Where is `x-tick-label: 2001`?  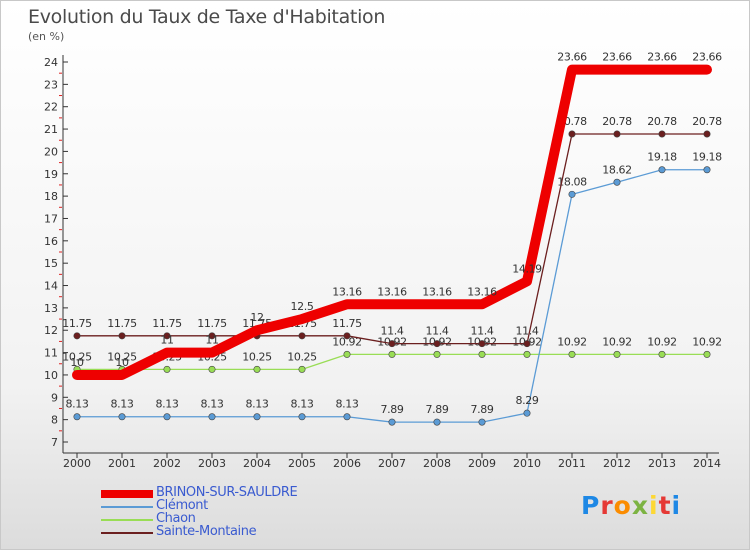
x-tick-label: 2001 is located at coordinates (122, 463).